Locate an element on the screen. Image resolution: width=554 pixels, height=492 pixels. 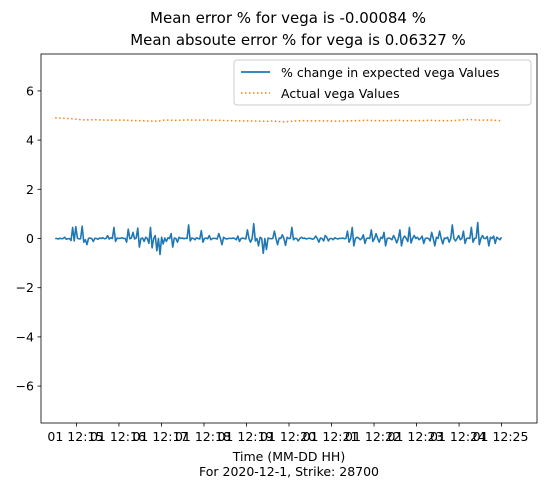
series-line-actual-vega is located at coordinates (278, 119).